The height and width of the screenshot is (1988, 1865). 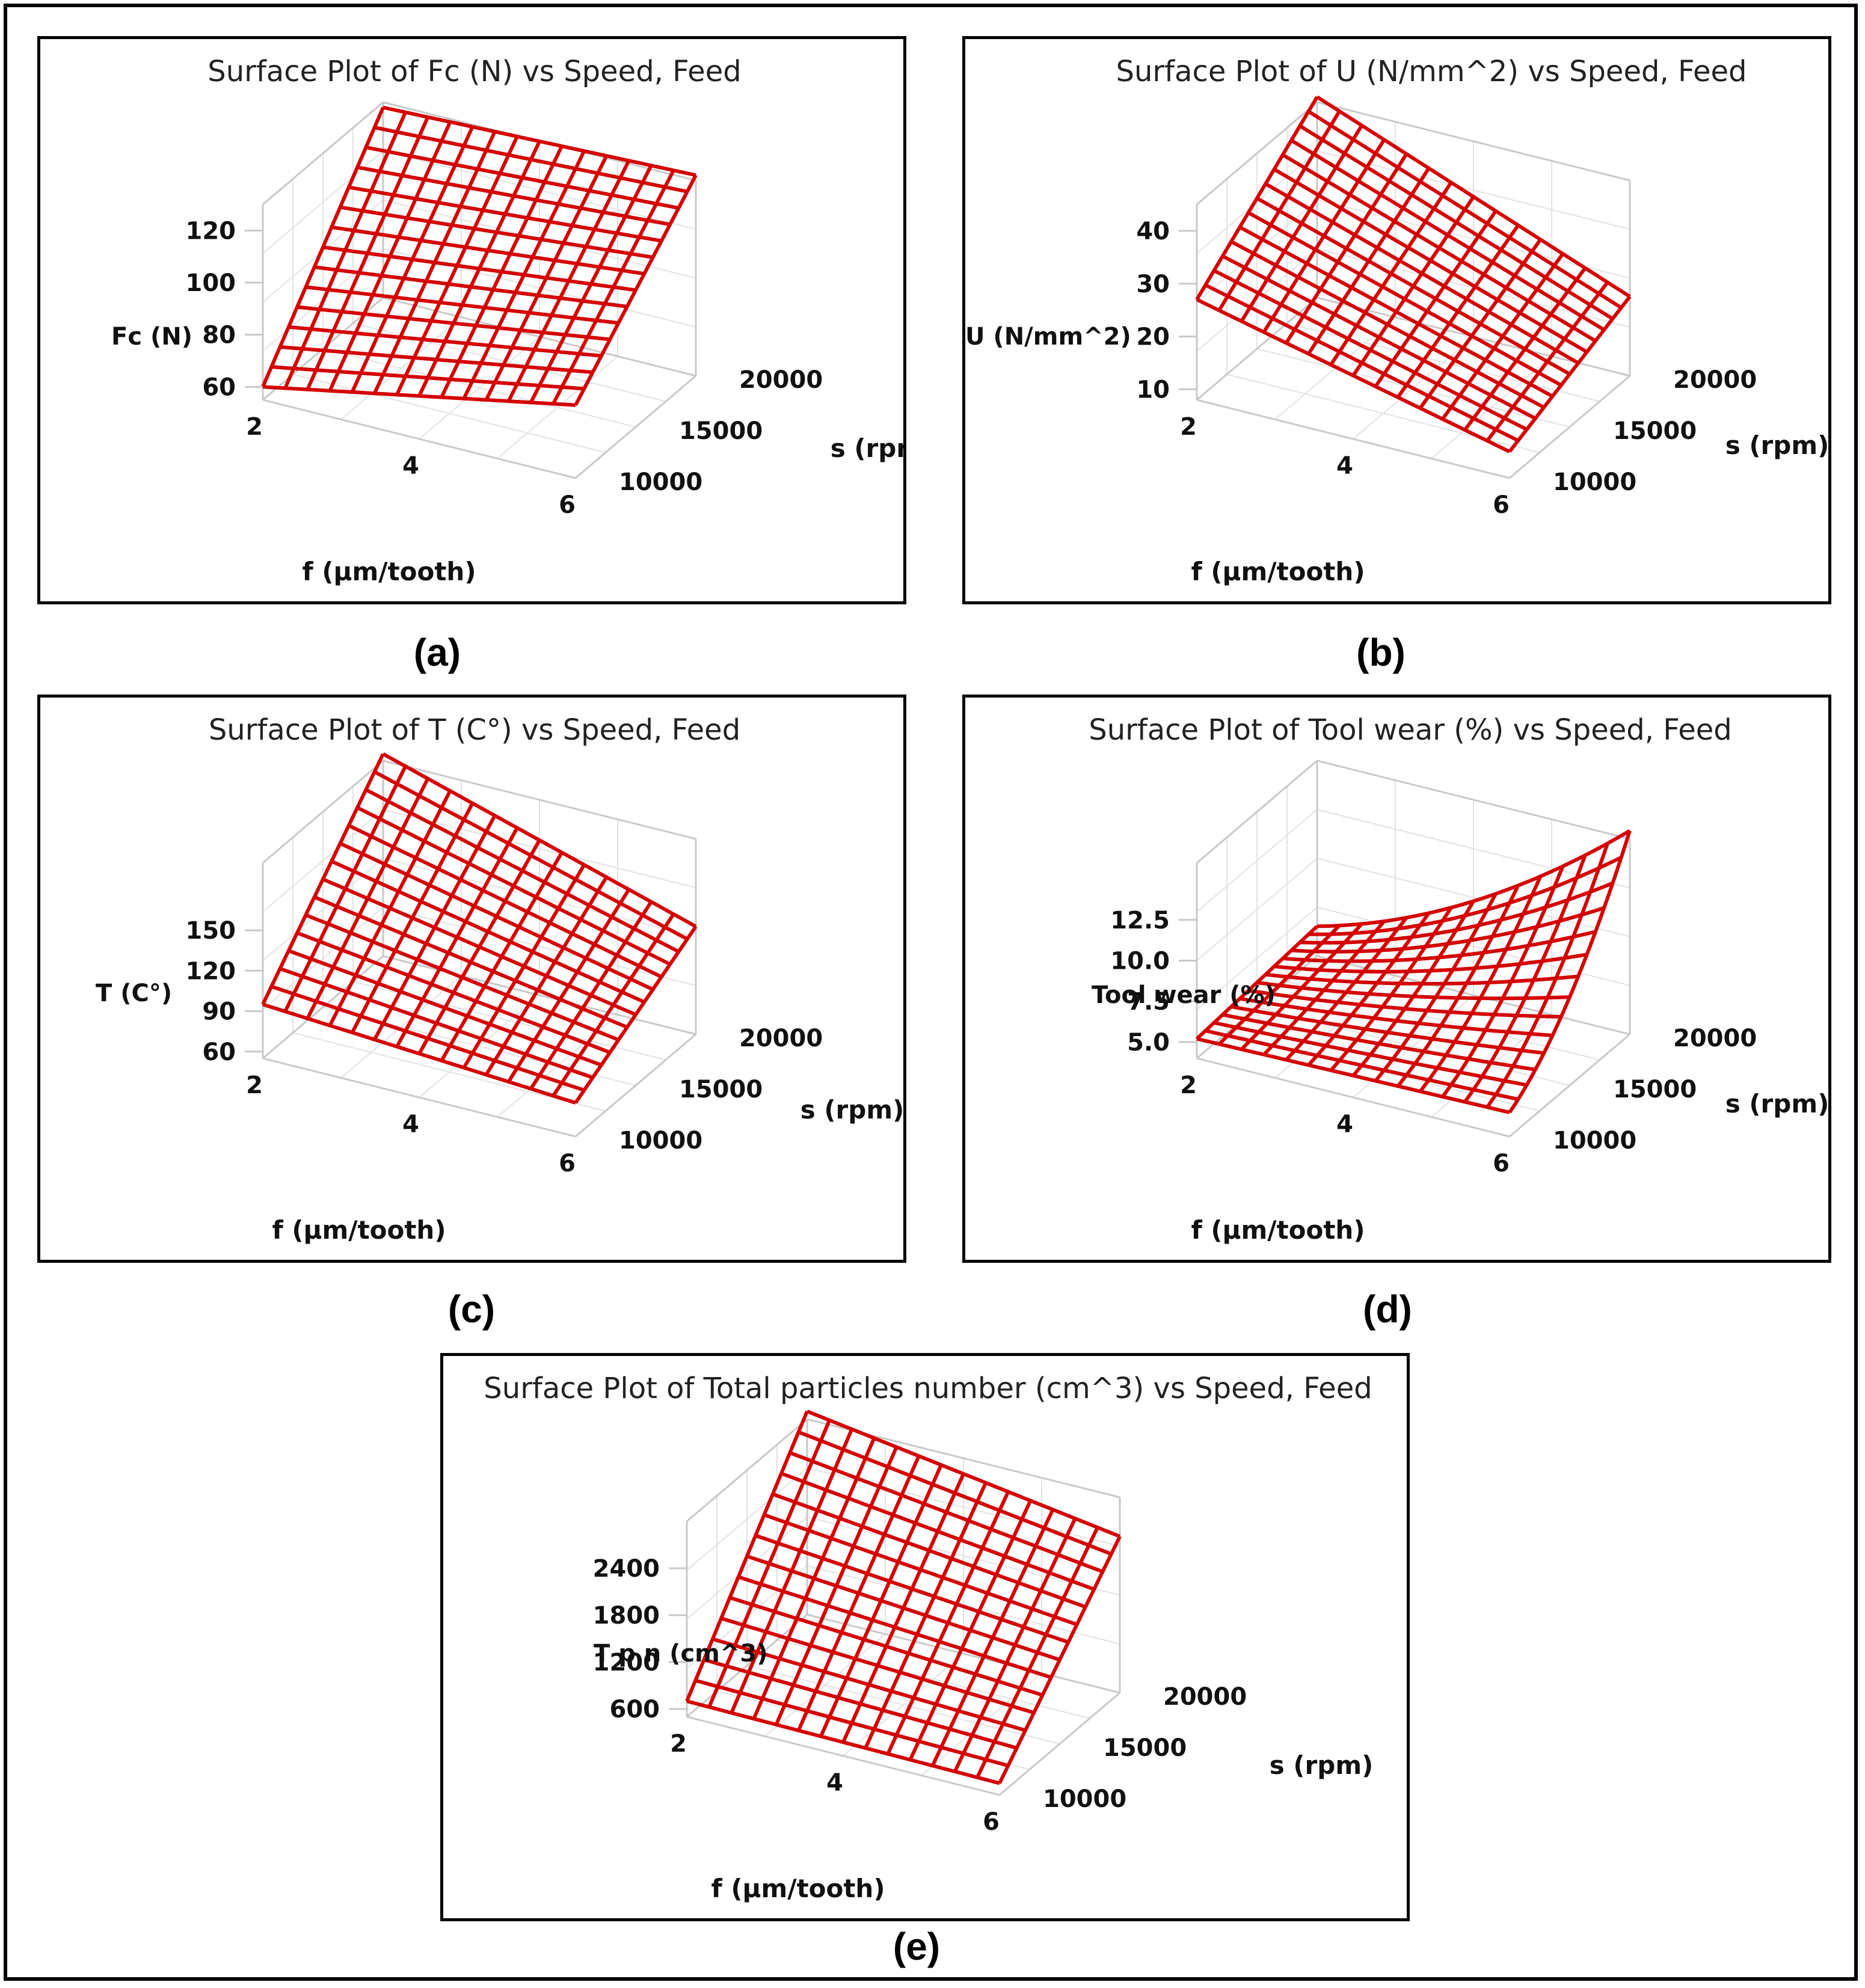 What do you see at coordinates (1140, 961) in the screenshot?
I see `z-tick-label: 10.0` at bounding box center [1140, 961].